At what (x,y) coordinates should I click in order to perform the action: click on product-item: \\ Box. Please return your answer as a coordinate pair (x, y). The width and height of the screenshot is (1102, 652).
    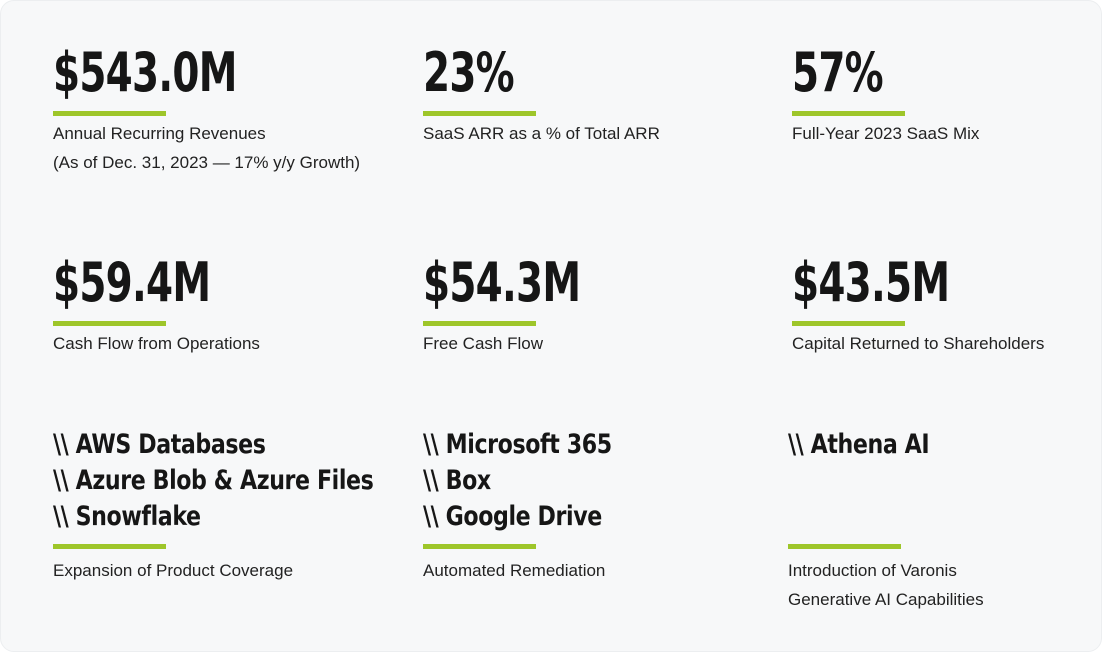
    Looking at the image, I should click on (457, 480).